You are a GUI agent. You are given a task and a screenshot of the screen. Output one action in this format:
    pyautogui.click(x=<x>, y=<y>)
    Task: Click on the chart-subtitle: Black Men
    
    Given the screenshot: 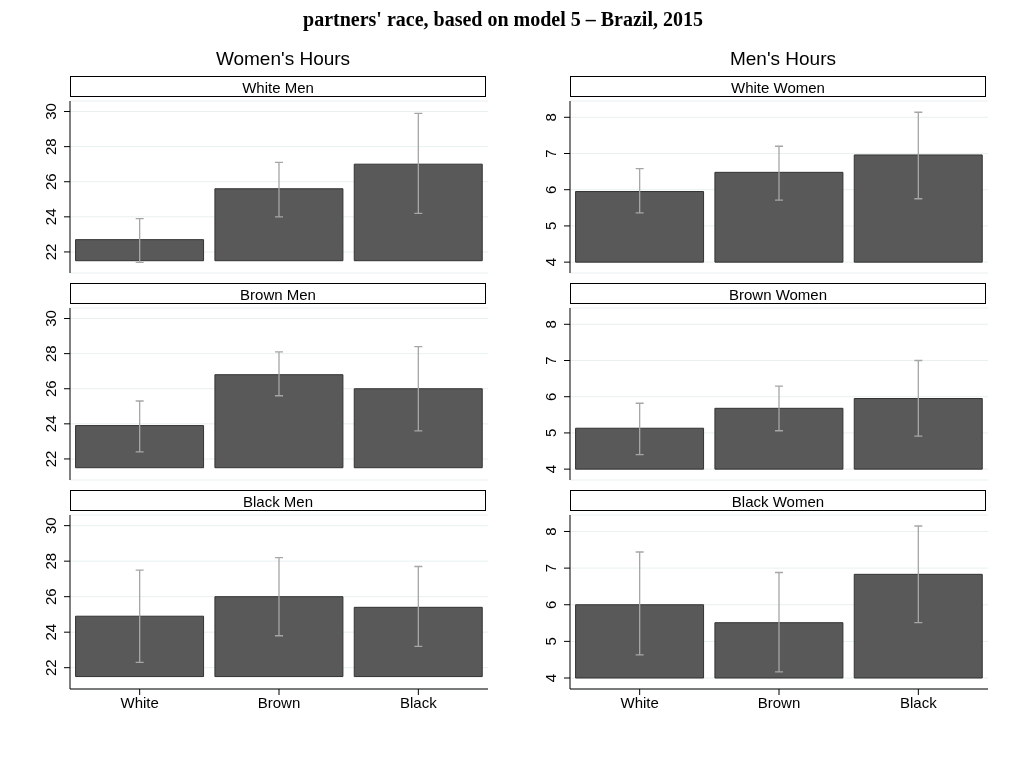 What is the action you would take?
    pyautogui.click(x=278, y=500)
    